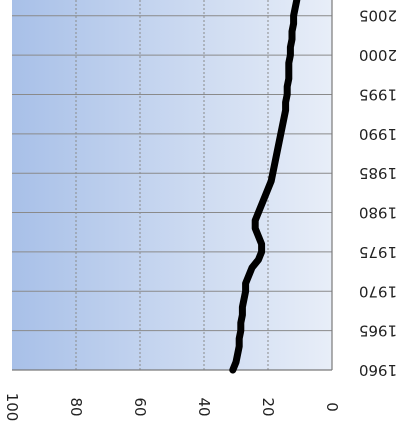 Image resolution: width=401 pixels, height=442 pixels. What do you see at coordinates (332, 407) in the screenshot?
I see `value-tick-label-0: 0` at bounding box center [332, 407].